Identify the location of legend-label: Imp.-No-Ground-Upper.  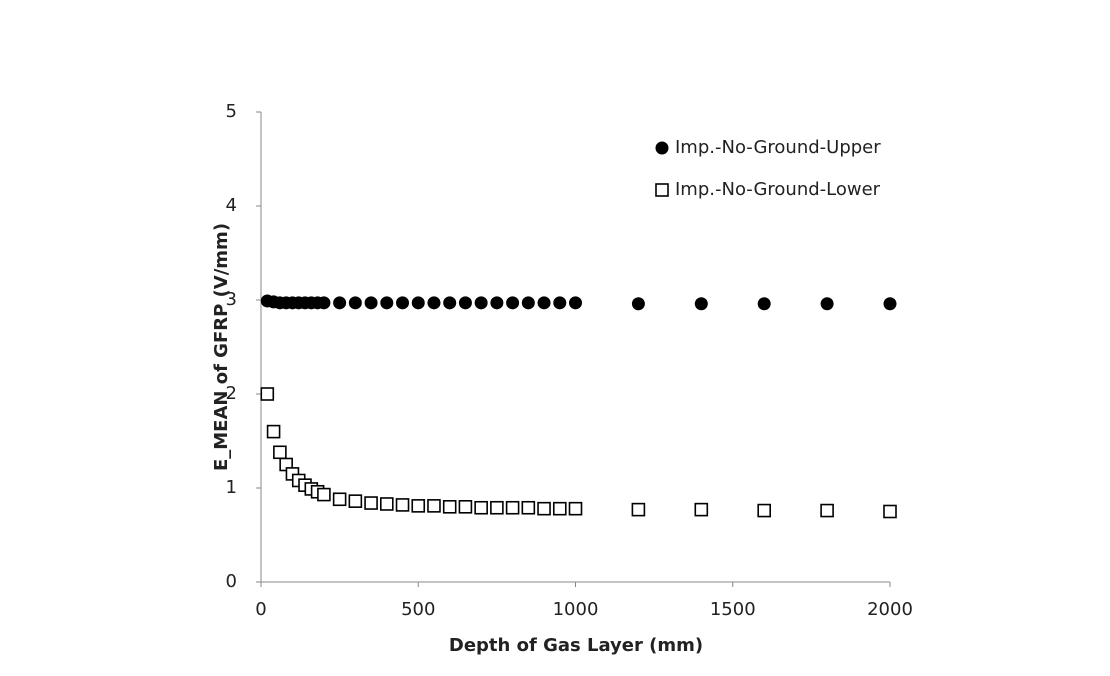
(778, 147).